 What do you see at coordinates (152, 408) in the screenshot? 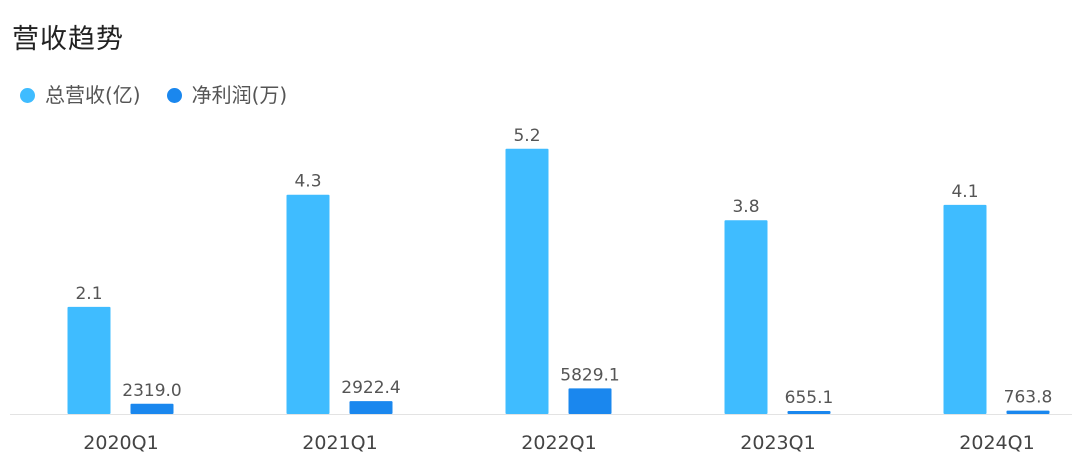
I see `bar-net-profit-2020q1` at bounding box center [152, 408].